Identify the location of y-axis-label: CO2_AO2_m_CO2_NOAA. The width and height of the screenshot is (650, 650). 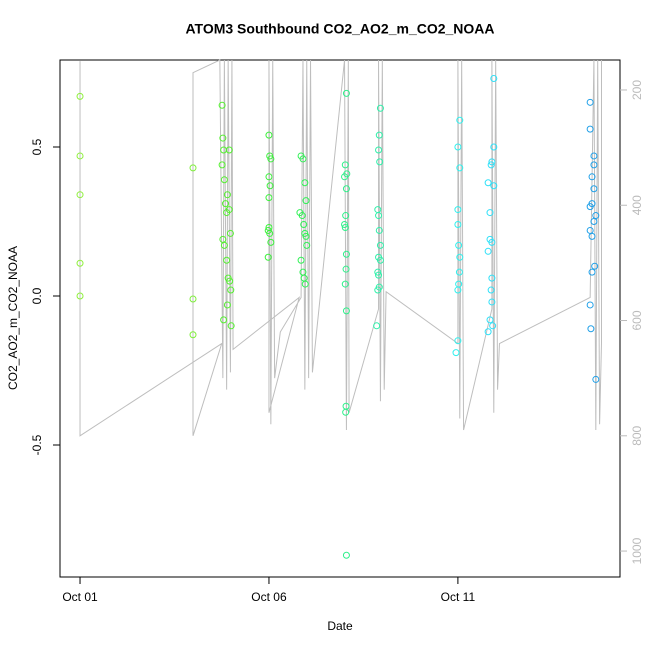
(13, 318).